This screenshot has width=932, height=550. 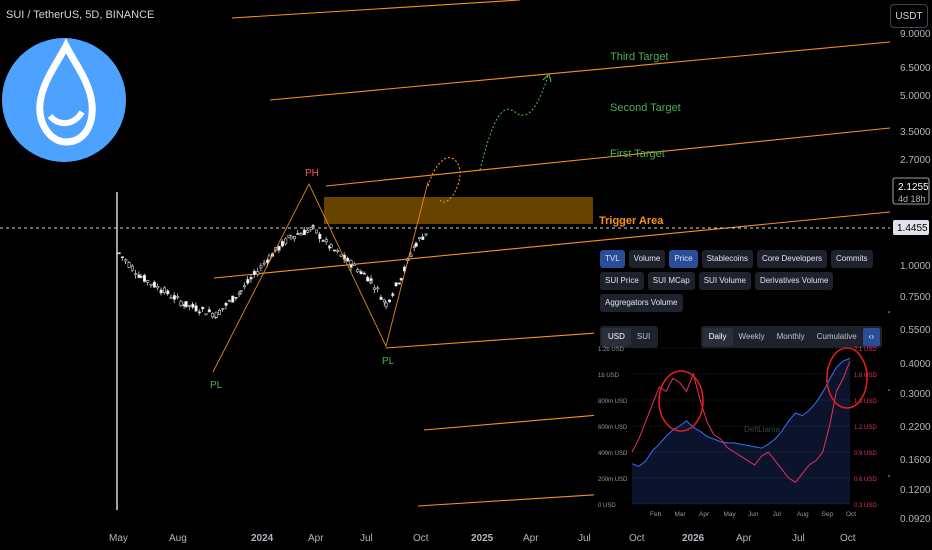 I want to click on metric-tab: Commits, so click(x=851, y=259).